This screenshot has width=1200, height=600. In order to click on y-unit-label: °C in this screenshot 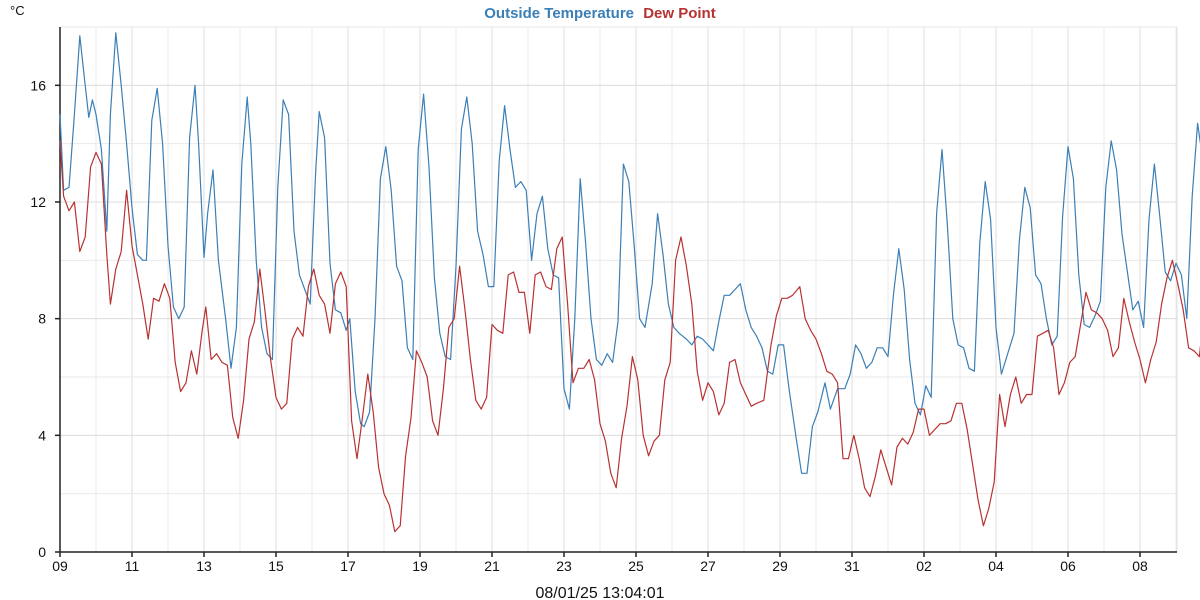, I will do `click(17, 10)`.